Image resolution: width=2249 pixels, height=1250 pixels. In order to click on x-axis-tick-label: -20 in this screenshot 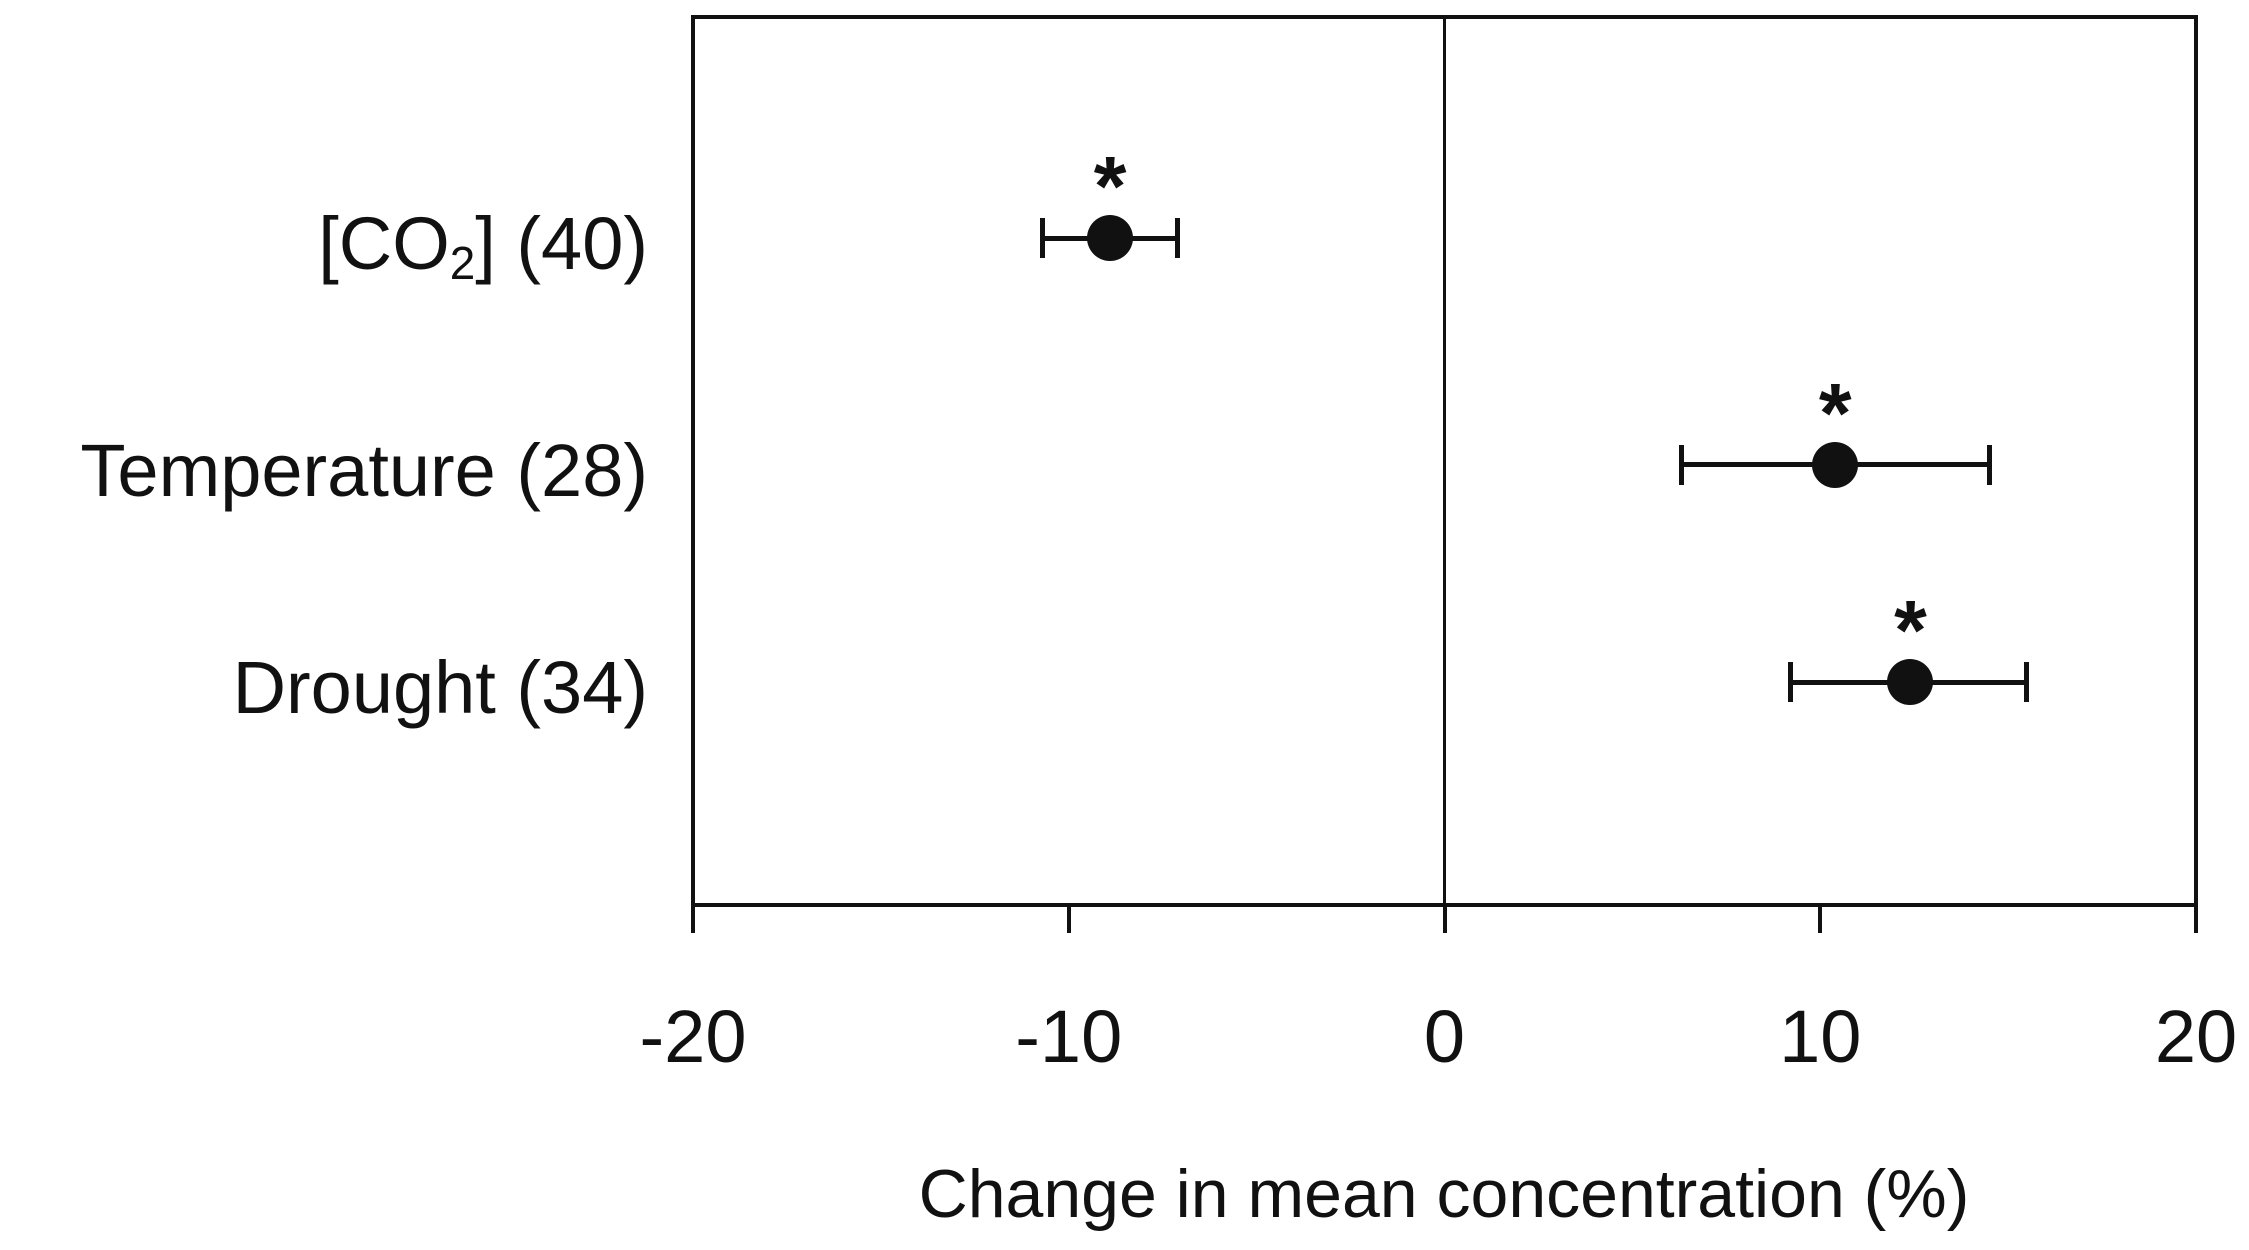, I will do `click(693, 1036)`.